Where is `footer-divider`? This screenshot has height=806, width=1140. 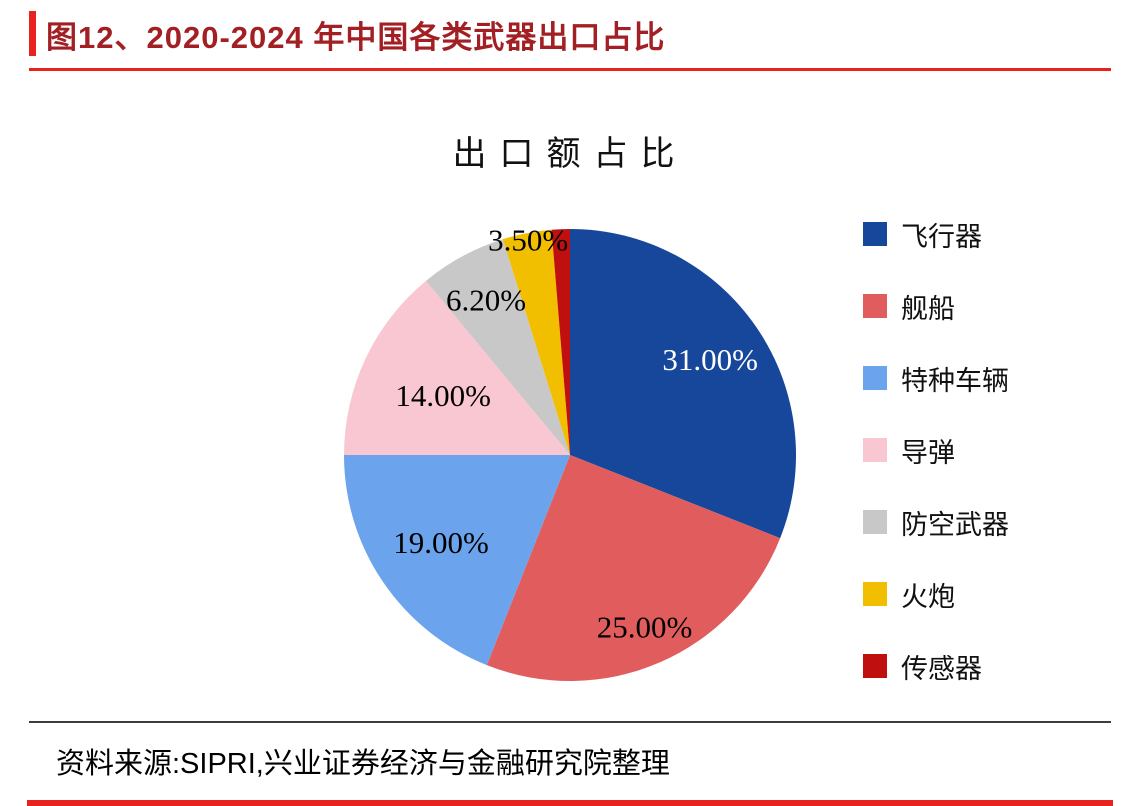
footer-divider is located at coordinates (570, 722).